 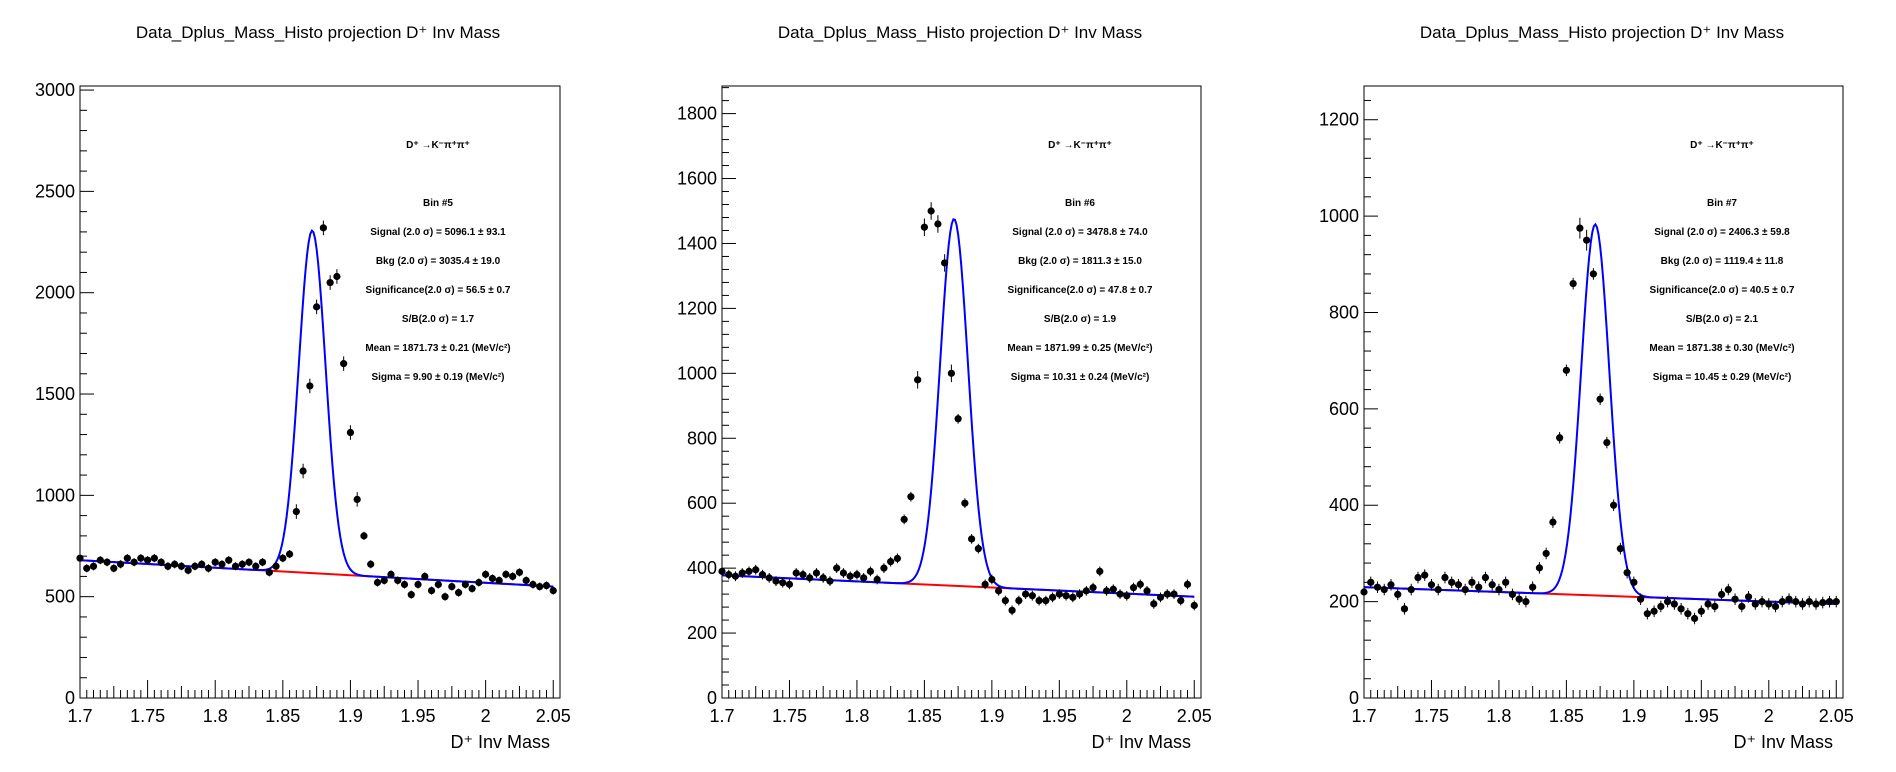 What do you see at coordinates (697, 373) in the screenshot?
I see `y-tick-label: 1000` at bounding box center [697, 373].